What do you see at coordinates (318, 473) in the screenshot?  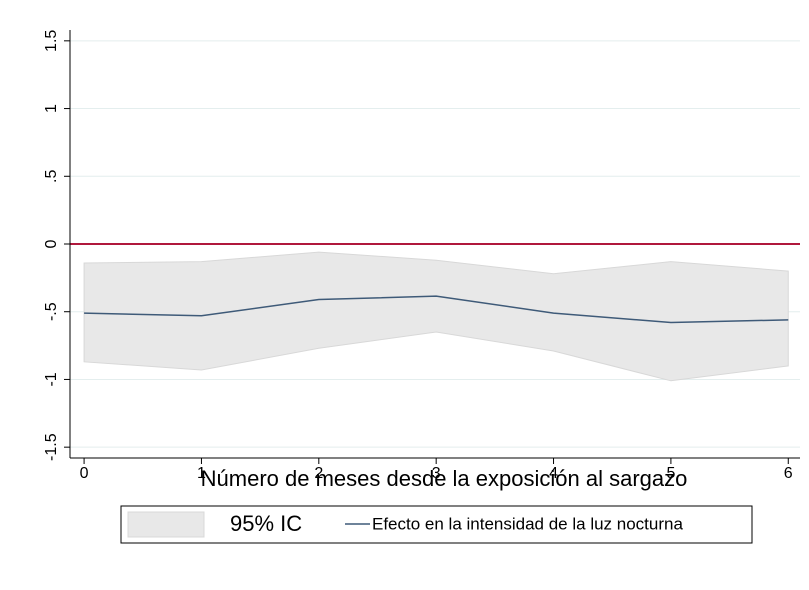 I see `x-tick-label: 2` at bounding box center [318, 473].